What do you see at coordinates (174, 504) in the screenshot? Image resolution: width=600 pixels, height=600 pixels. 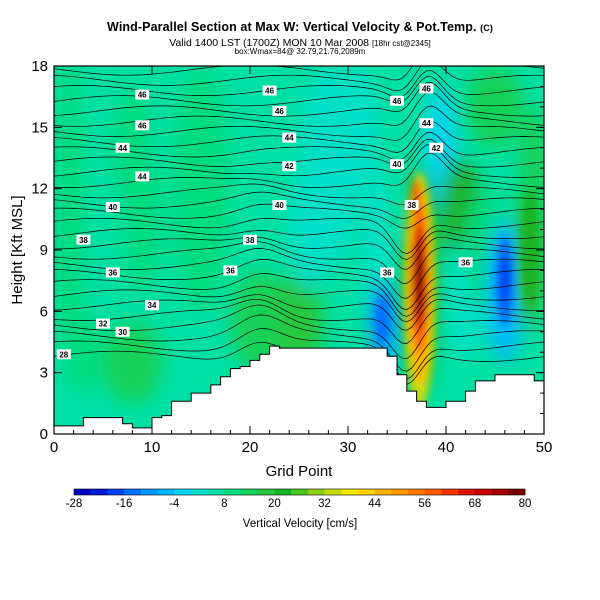 I see `colorbar-tick-label: -4` at bounding box center [174, 504].